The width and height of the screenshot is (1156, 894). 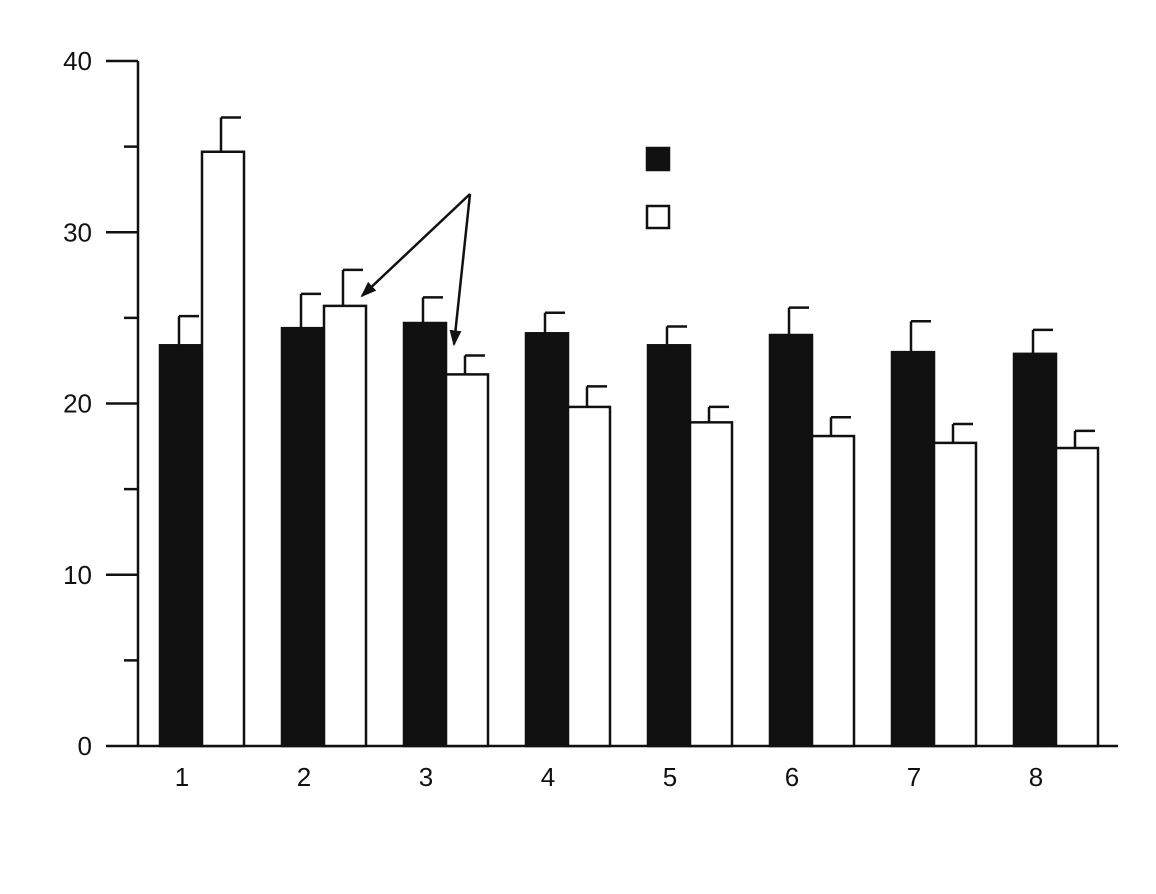 What do you see at coordinates (792, 777) in the screenshot?
I see `x-tick-label: 6` at bounding box center [792, 777].